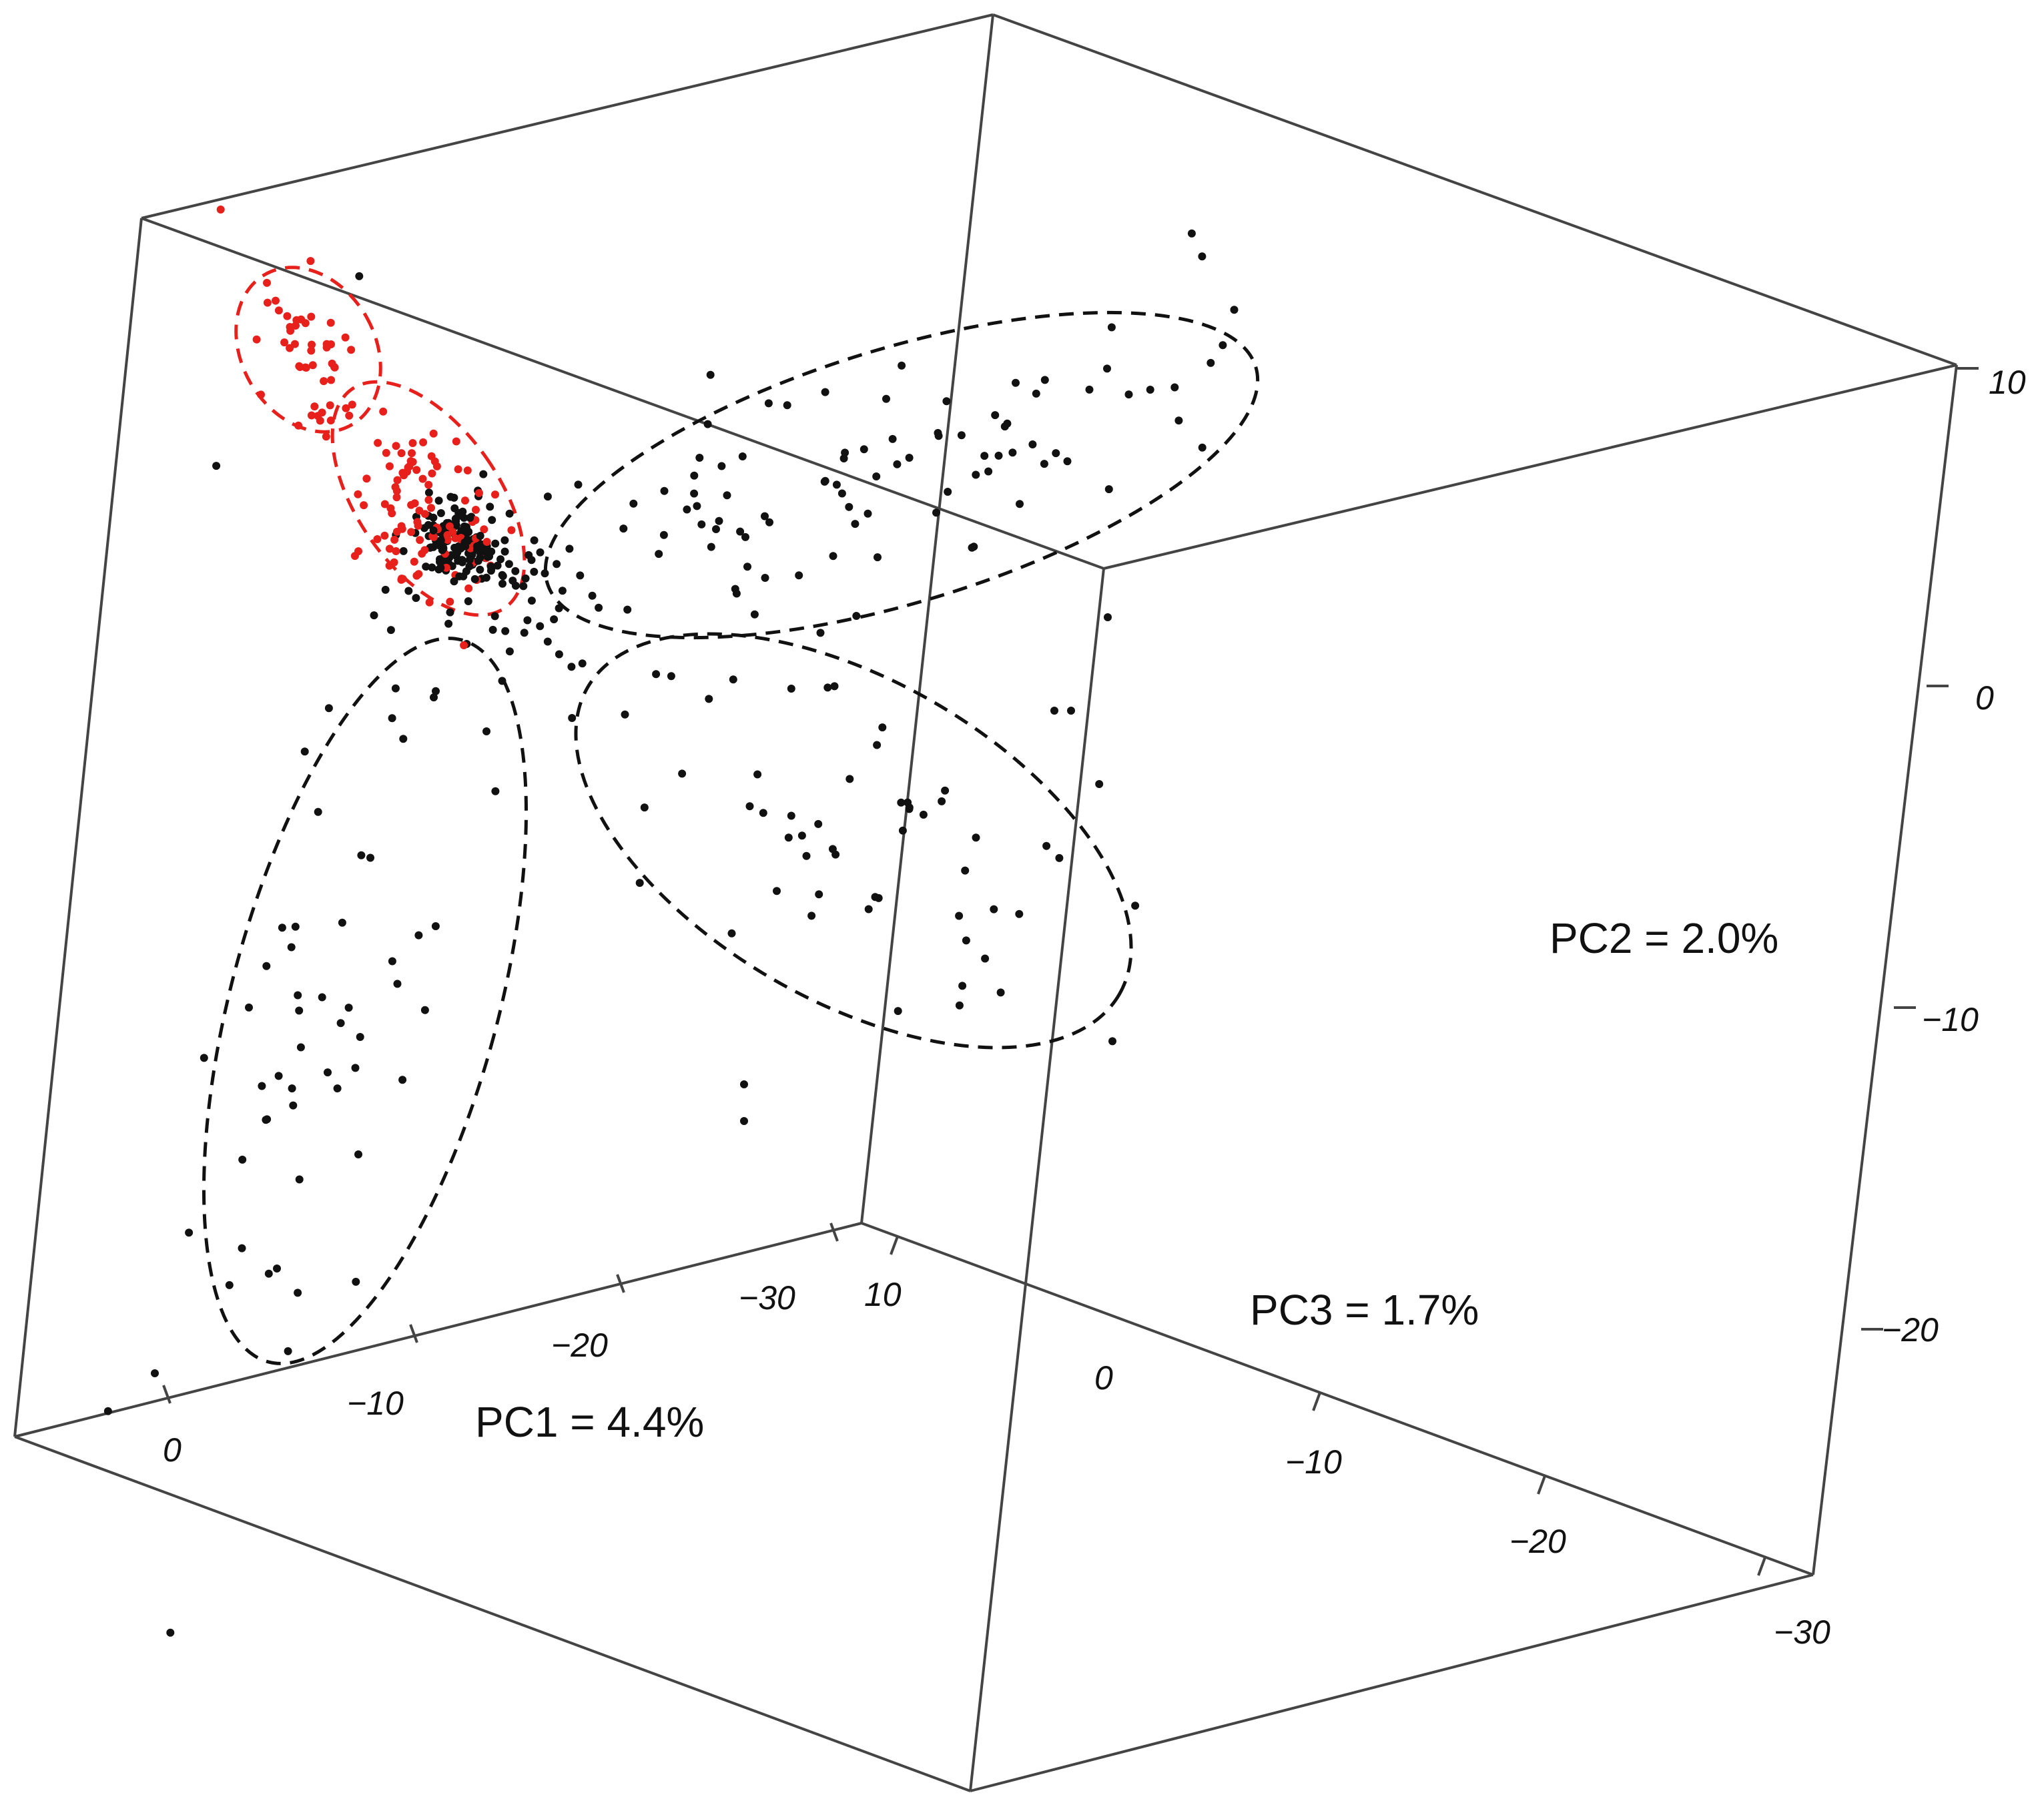 This screenshot has height=1807, width=2044. I want to click on pc2-axis-title: PC2 = 2.0%, so click(1664, 938).